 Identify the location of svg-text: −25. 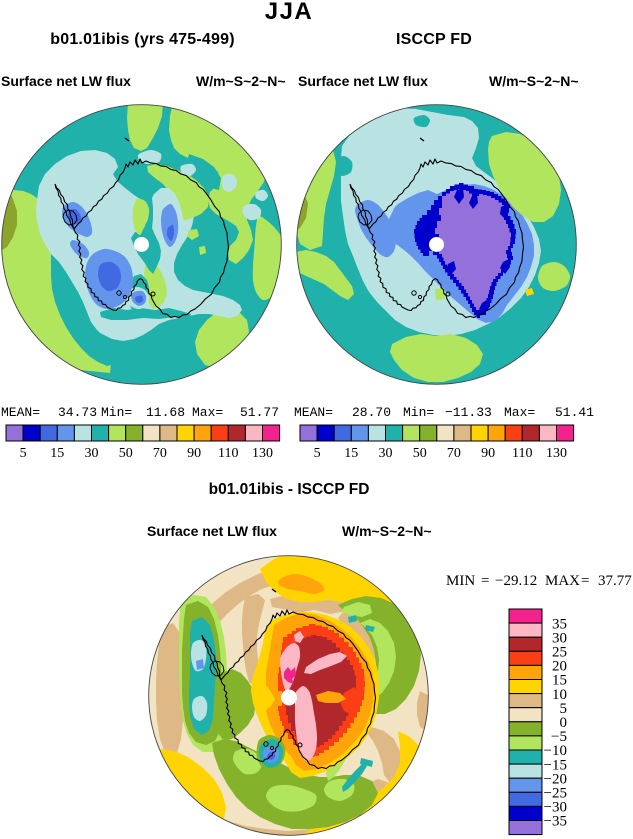
(555, 794).